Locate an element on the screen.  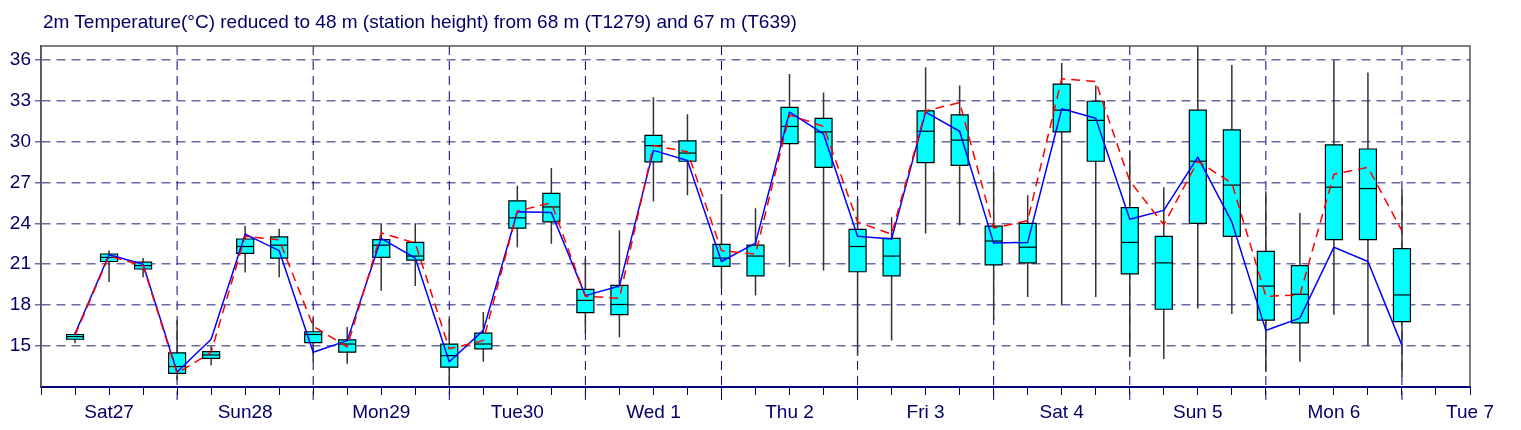
x-tick-label: Thu 2 is located at coordinates (789, 411).